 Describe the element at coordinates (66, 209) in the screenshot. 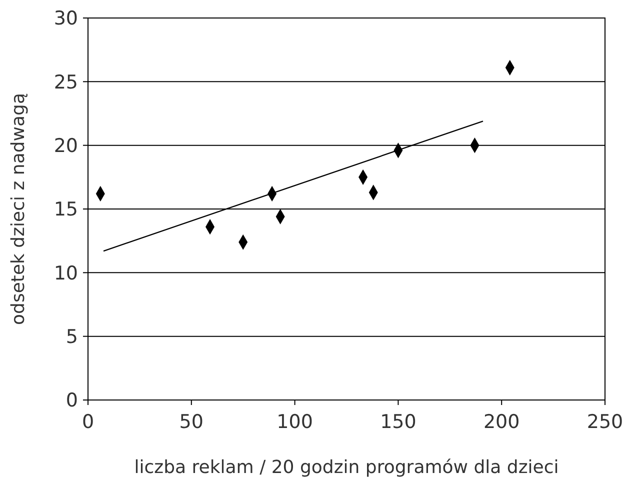

I see `y-tick-label: 15` at that location.